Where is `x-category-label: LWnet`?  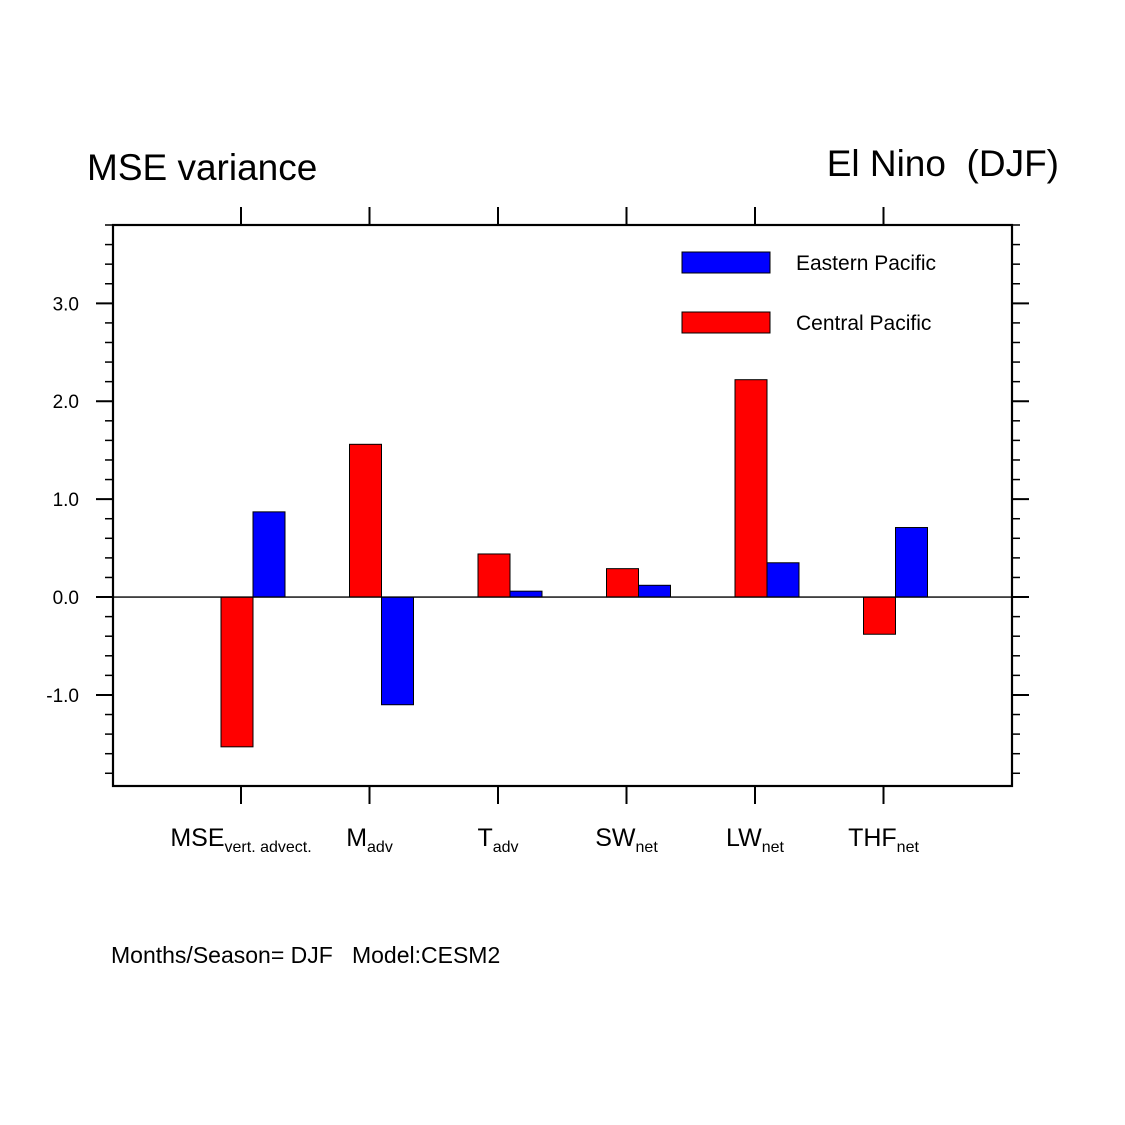 x-category-label: LWnet is located at coordinates (755, 840).